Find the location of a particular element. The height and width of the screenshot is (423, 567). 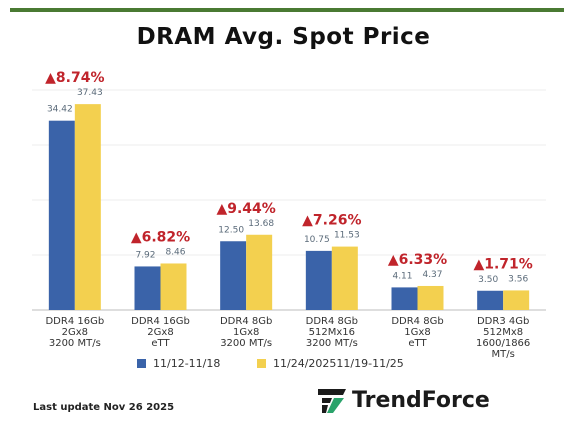

bar-value-label: 7.92 is located at coordinates (145, 255).